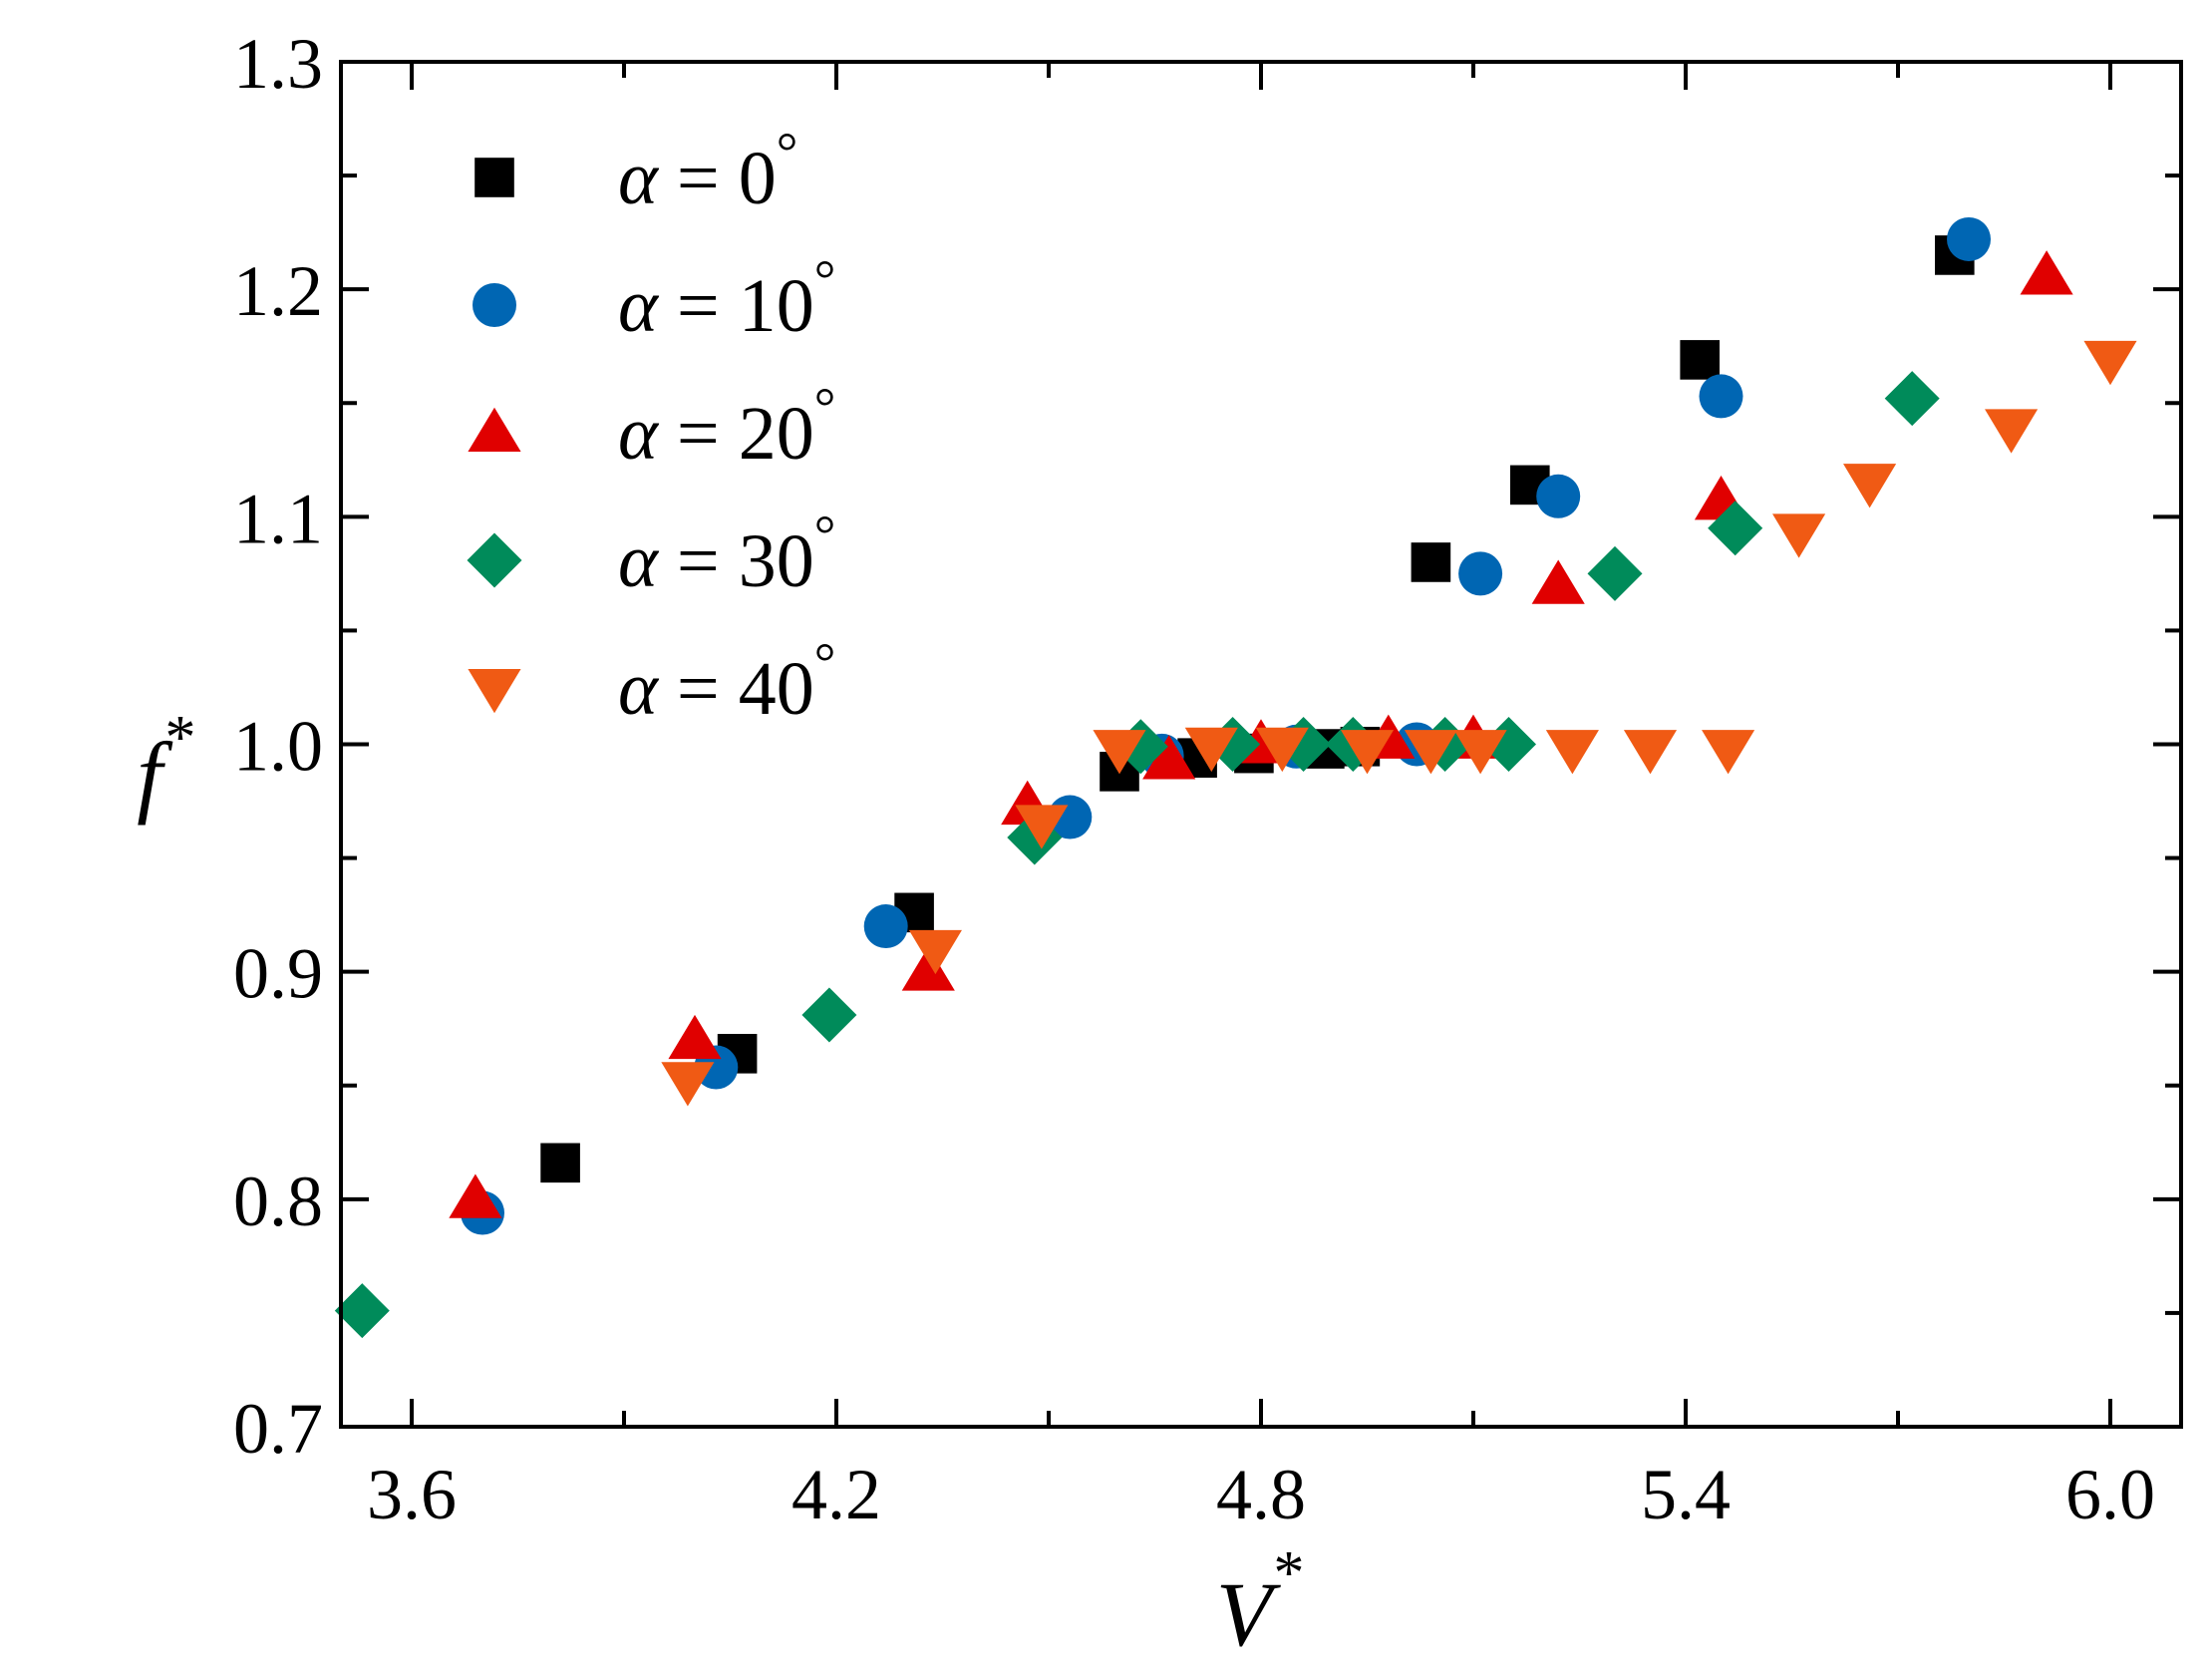  Describe the element at coordinates (726, 553) in the screenshot. I see `legend-label: α = 30°` at that location.